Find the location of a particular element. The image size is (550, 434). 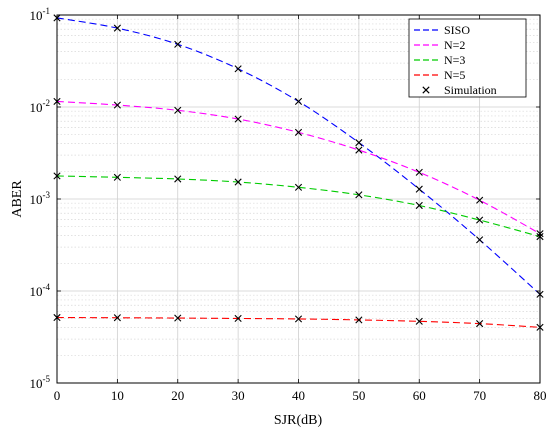

x-tick-label: 70 is located at coordinates (479, 395).